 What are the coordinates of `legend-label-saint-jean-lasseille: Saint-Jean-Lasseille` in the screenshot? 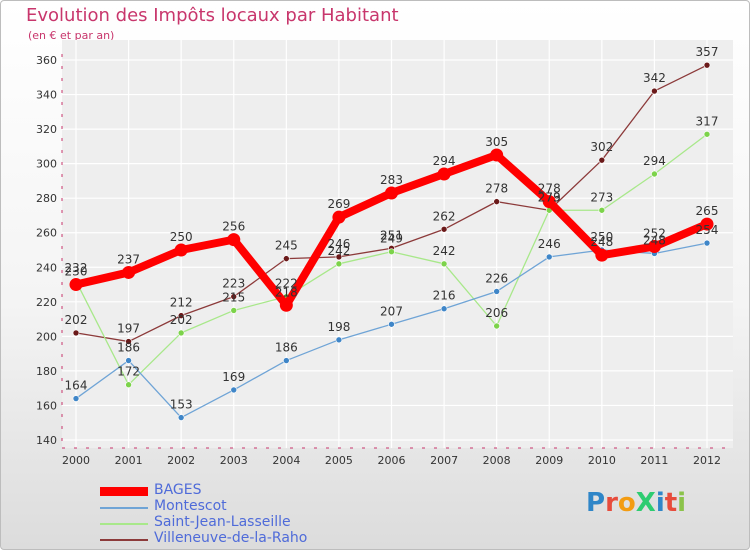 It's located at (222, 522).